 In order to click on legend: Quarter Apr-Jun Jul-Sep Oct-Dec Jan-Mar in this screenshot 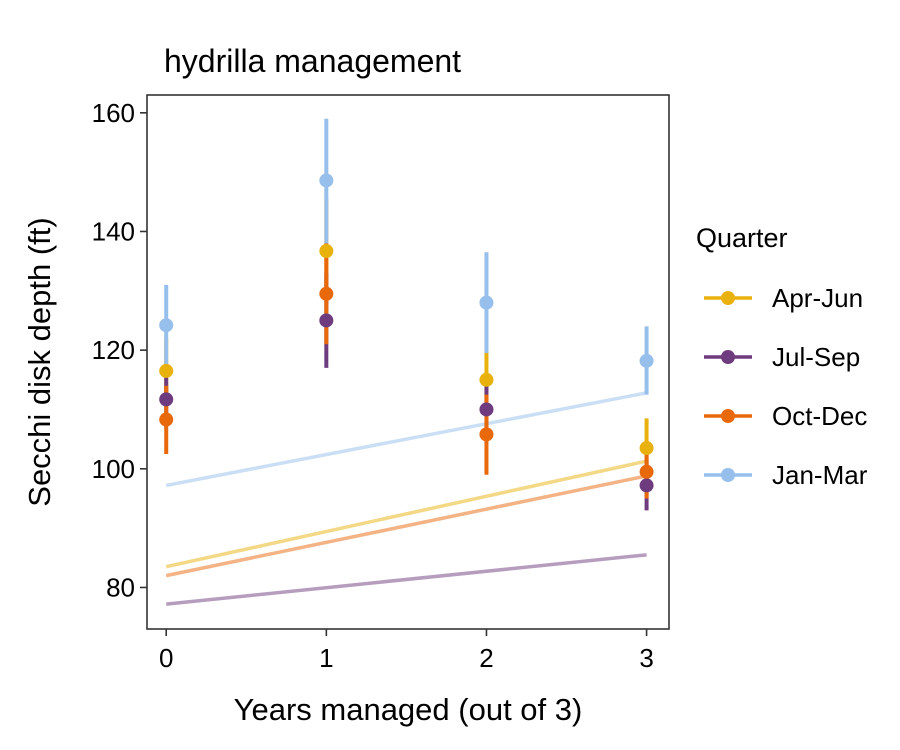, I will do `click(782, 356)`.